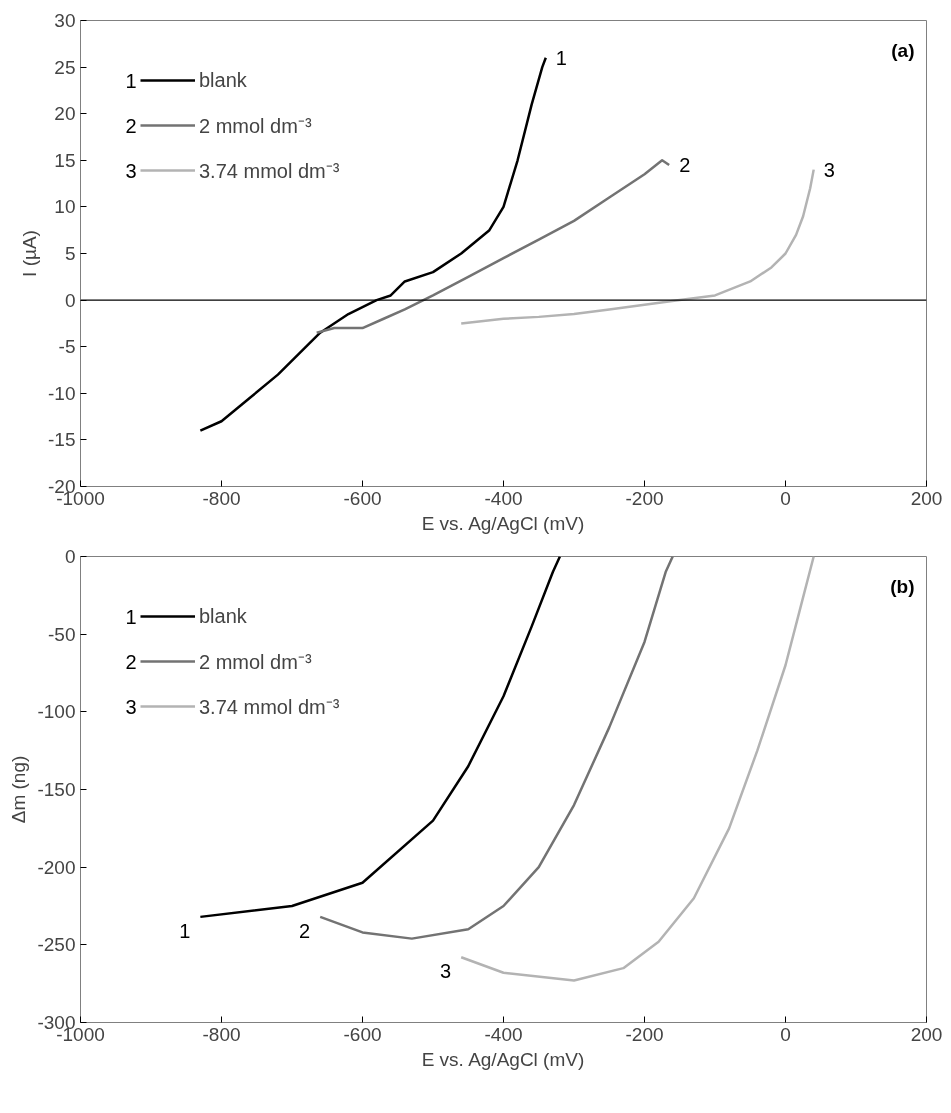 Image resolution: width=951 pixels, height=1113 pixels. I want to click on y-tick-label: 15, so click(65, 160).